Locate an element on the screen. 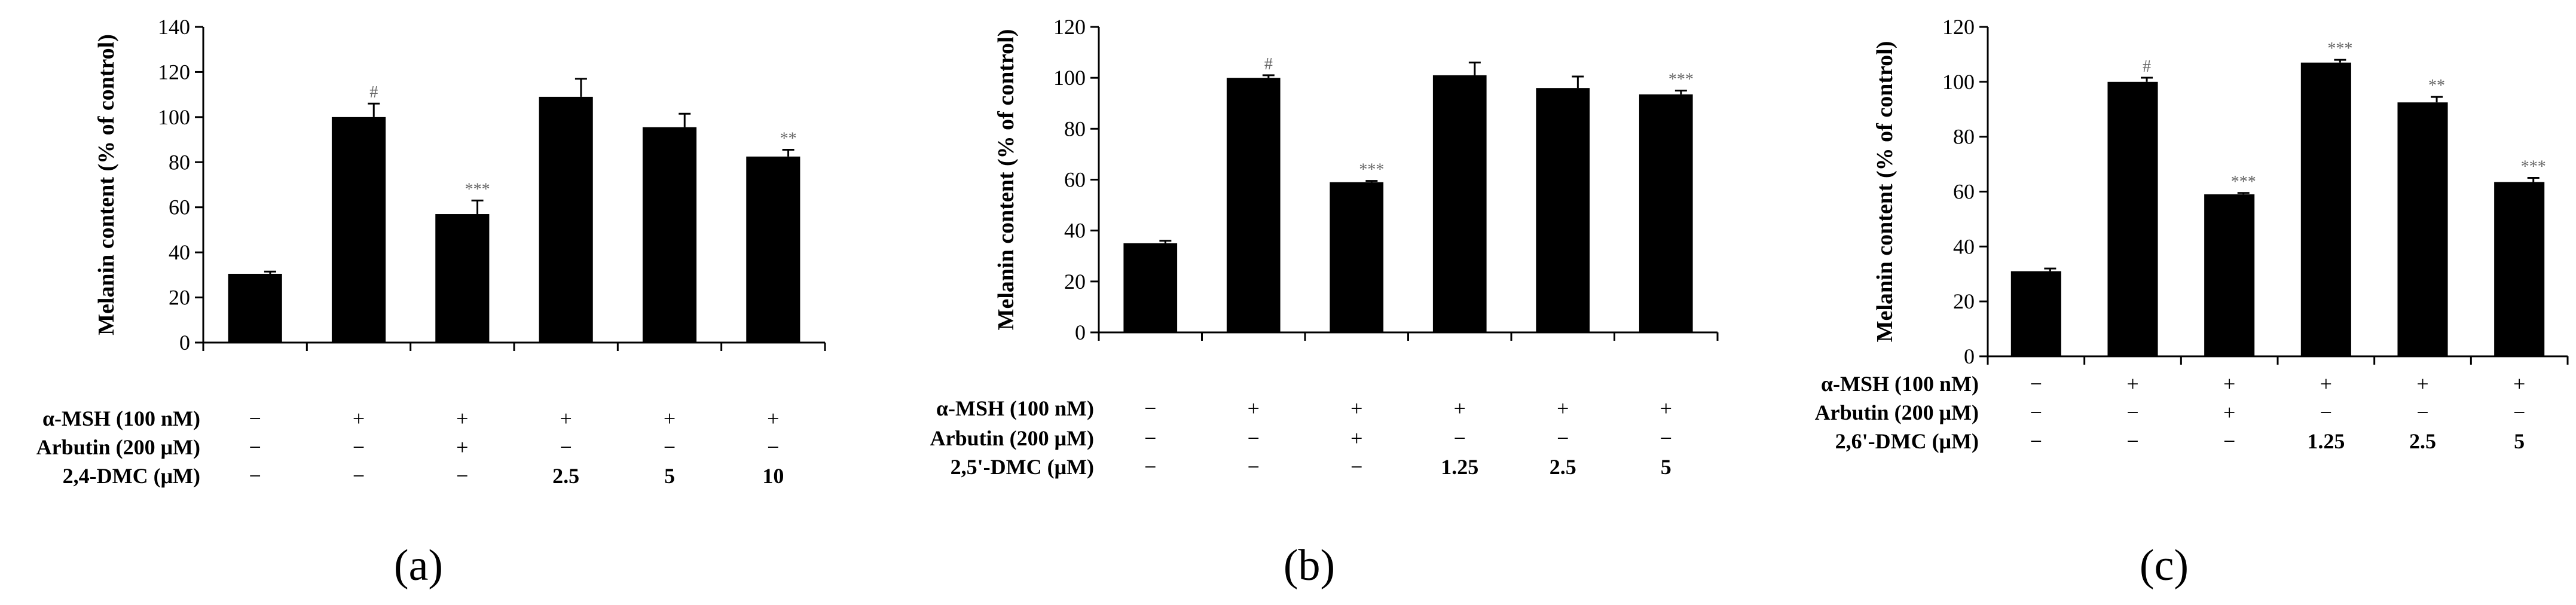 This screenshot has height=605, width=2576. treatment-row-label: 2,5'-DMC (μM) is located at coordinates (1022, 467).